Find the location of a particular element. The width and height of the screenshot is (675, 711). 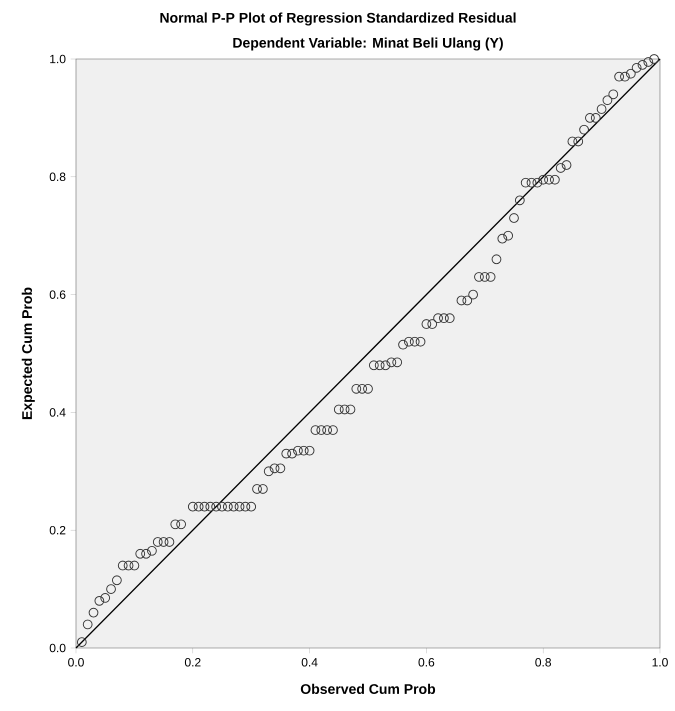

x-tick-label: 0.4 is located at coordinates (310, 662).